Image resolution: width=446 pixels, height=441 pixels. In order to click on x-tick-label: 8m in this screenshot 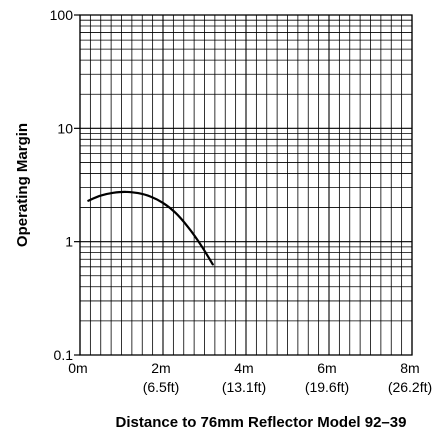, I will do `click(409, 368)`.